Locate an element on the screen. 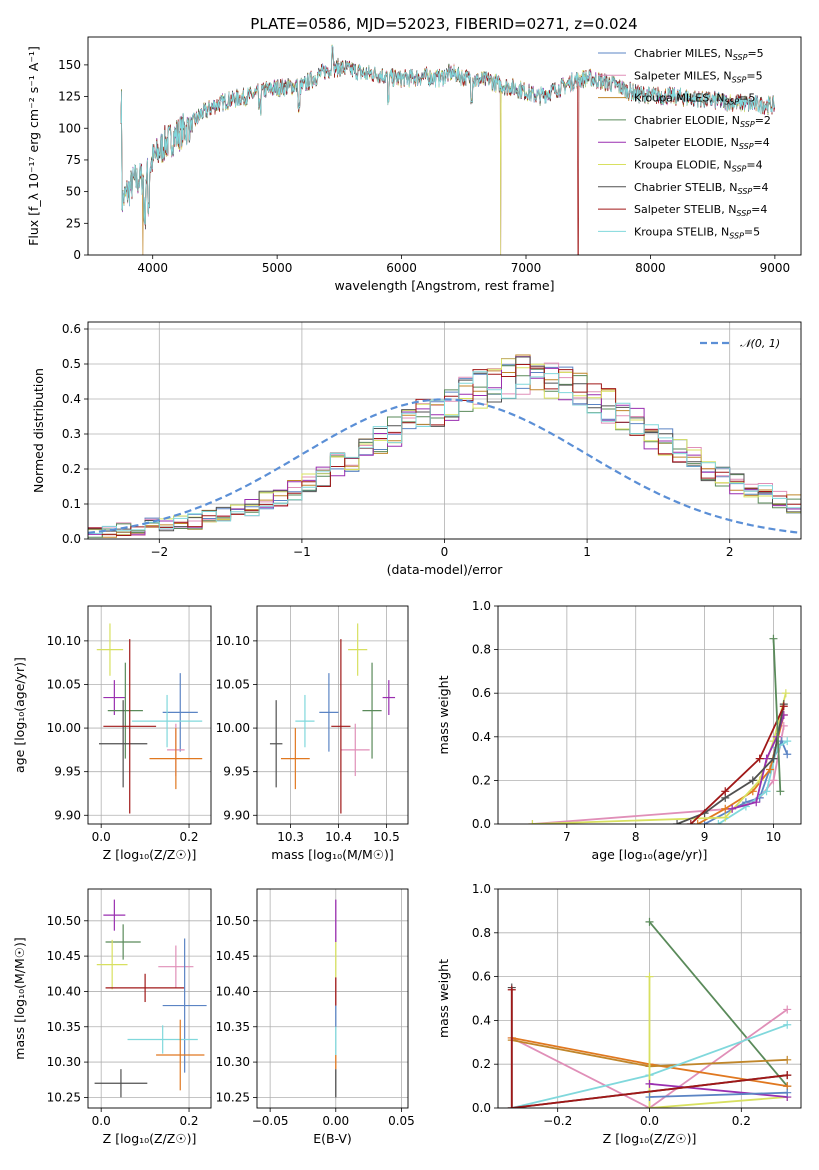 Image resolution: width=819 pixels, height=1170 pixels. legend-label-main: Salpeter ELODIE, N is located at coordinates (686, 142).